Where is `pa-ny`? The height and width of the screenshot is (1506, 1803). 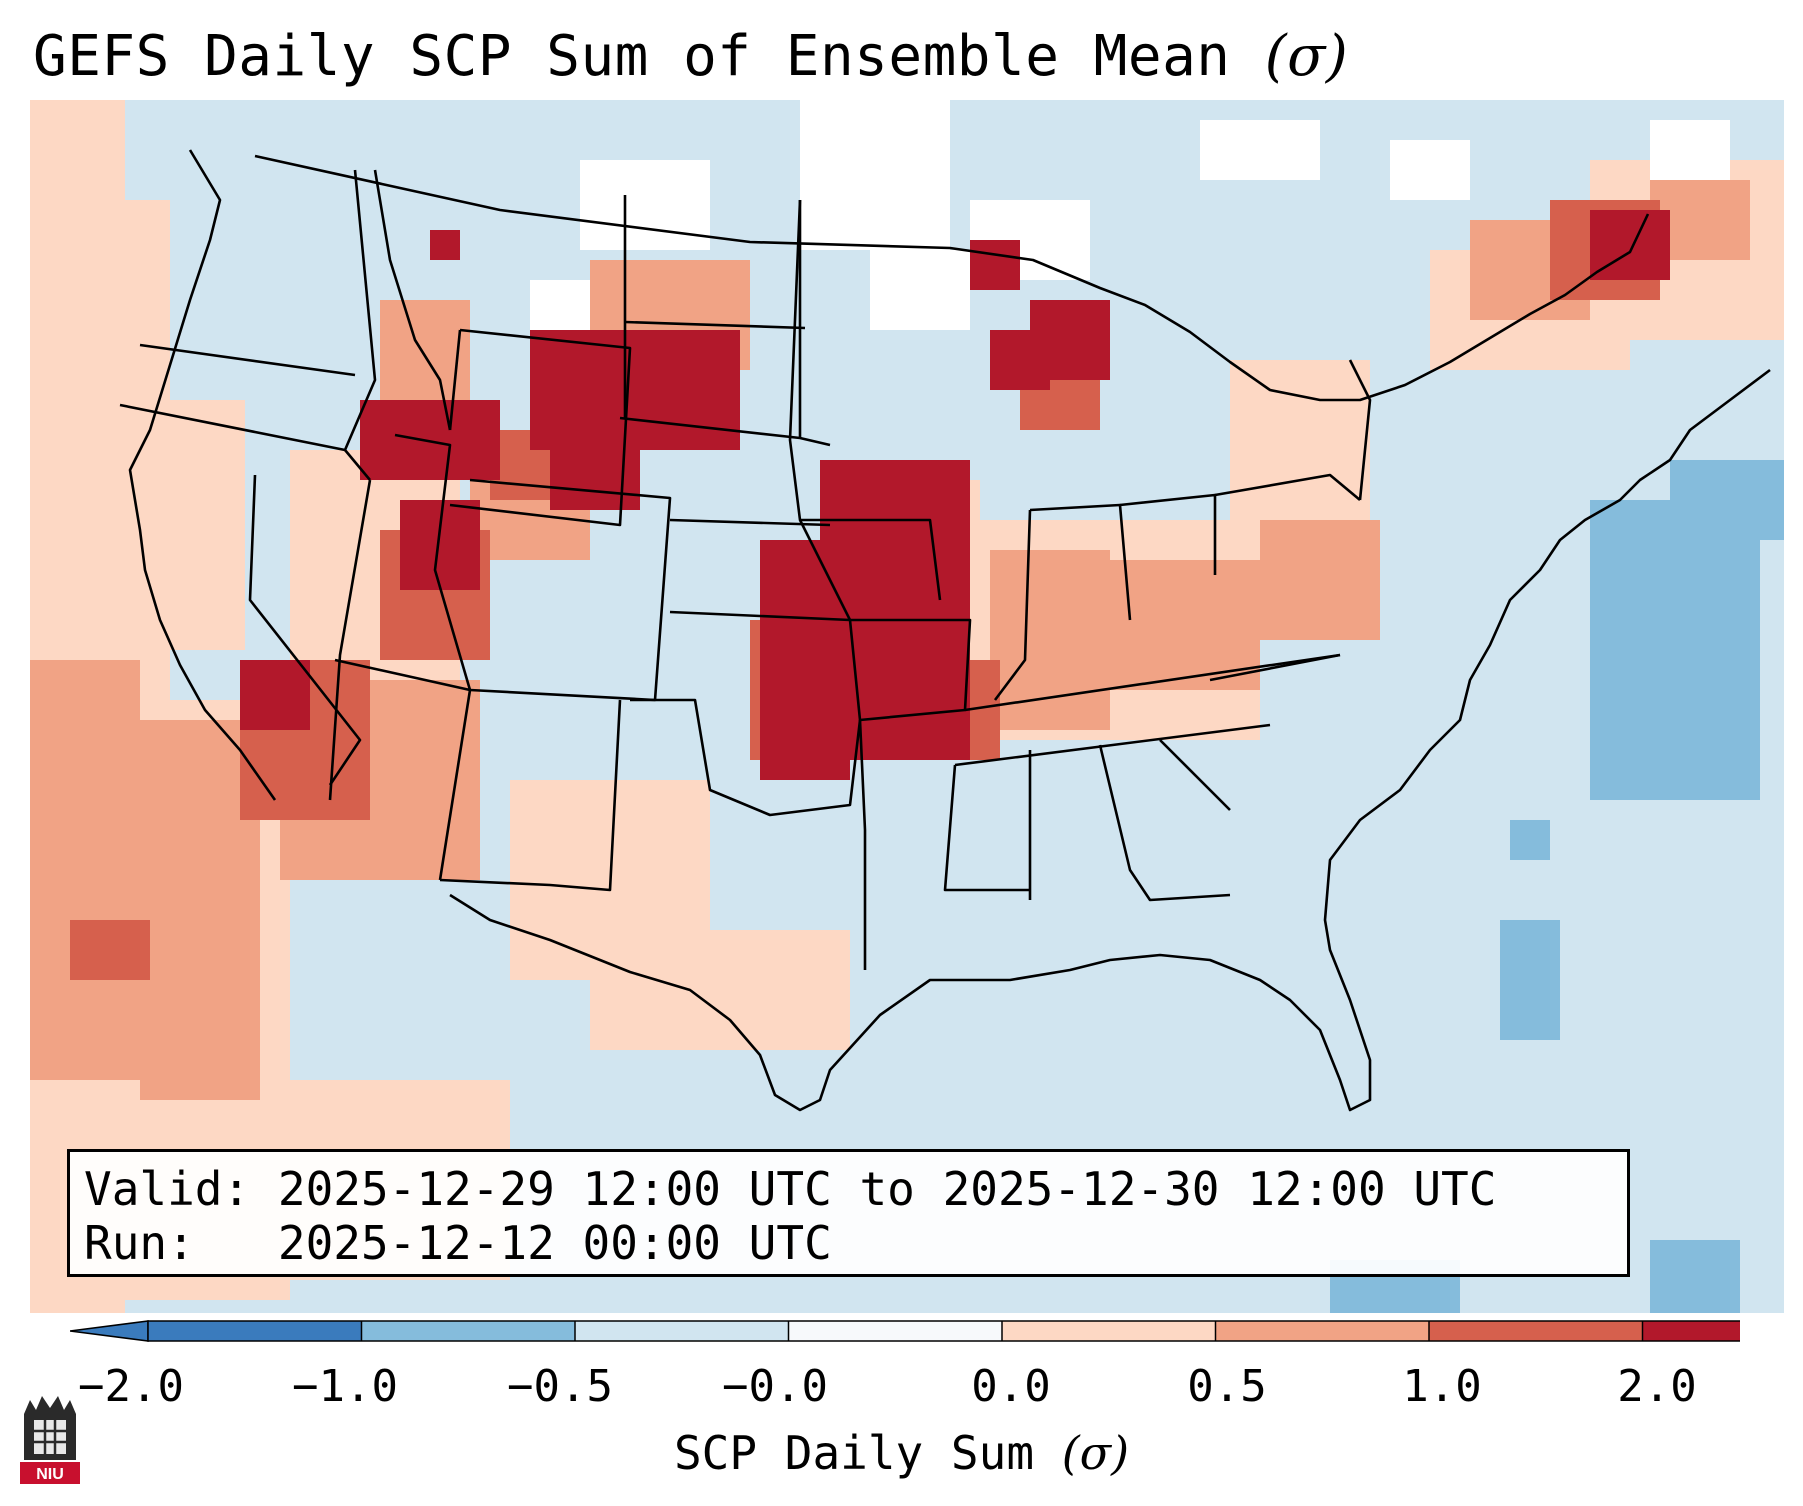 pa-ny is located at coordinates (1287, 487).